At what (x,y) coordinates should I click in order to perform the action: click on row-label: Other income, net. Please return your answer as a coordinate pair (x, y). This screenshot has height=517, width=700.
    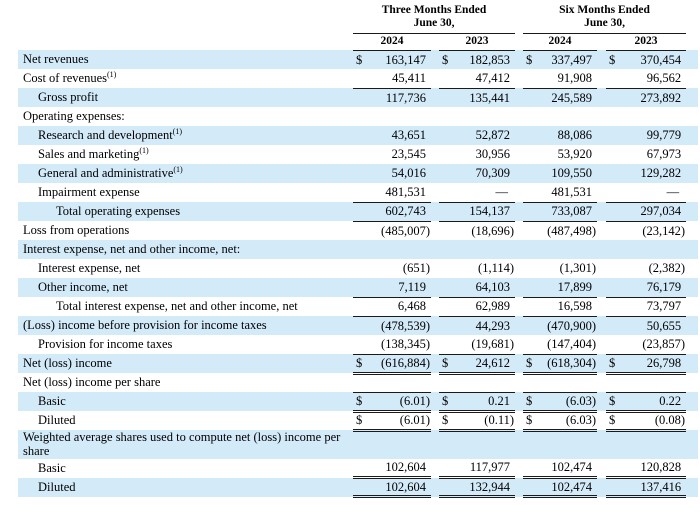
    Looking at the image, I should click on (185, 287).